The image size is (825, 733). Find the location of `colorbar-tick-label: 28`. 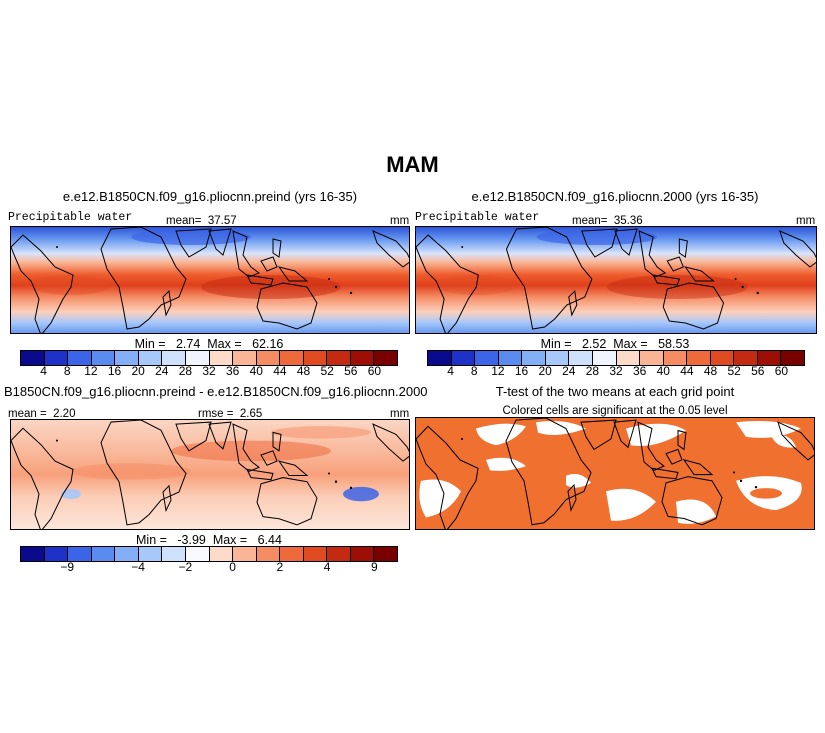

colorbar-tick-label: 28 is located at coordinates (592, 371).